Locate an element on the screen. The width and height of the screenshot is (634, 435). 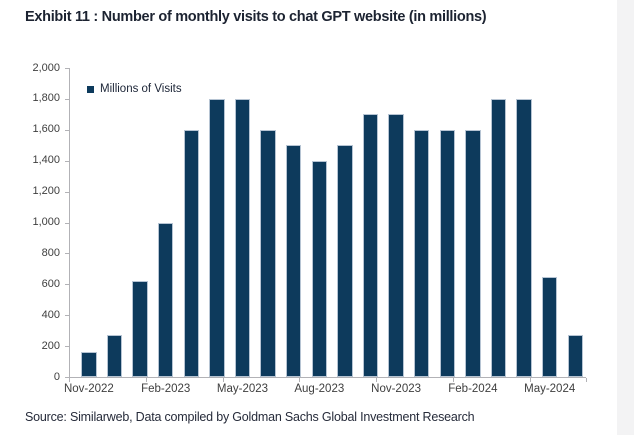
y-axis-tick-label: 400 is located at coordinates (50, 314).